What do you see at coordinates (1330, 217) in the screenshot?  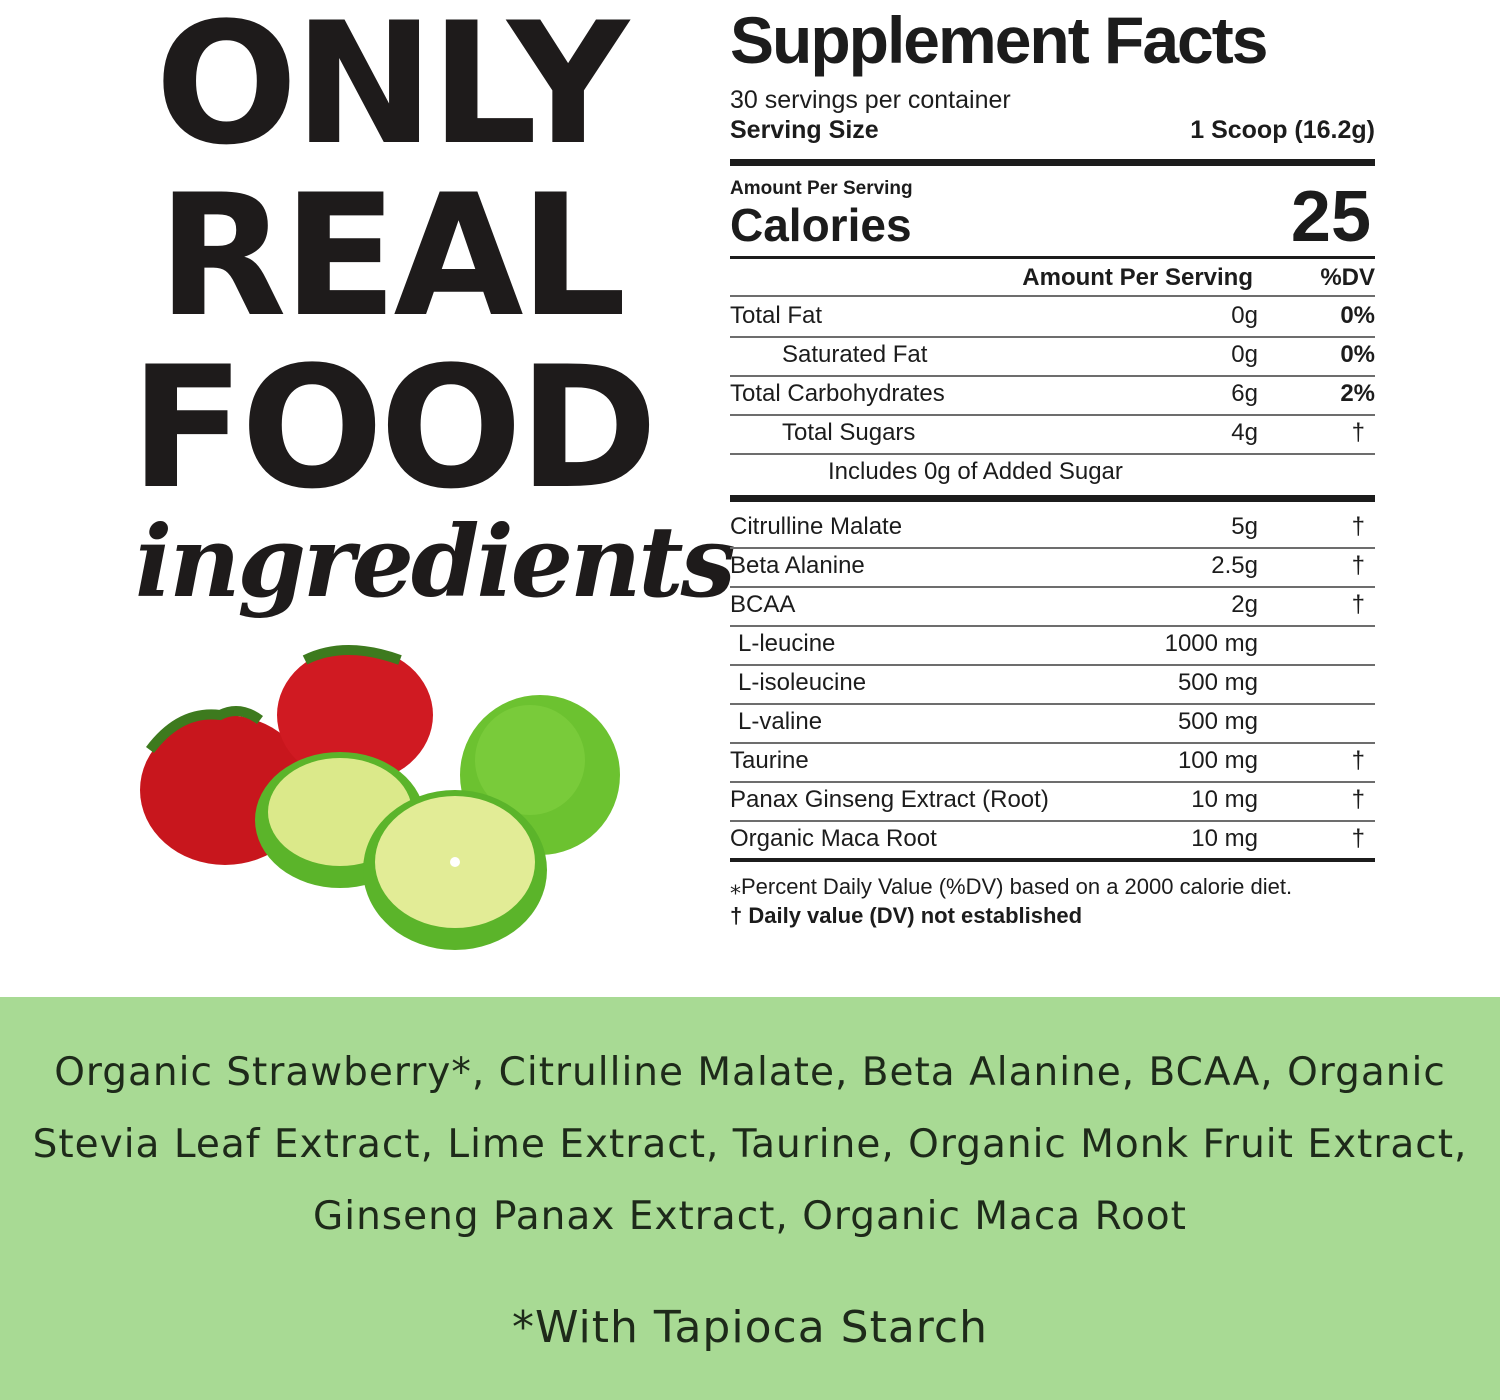 I see `calories-value: 25` at bounding box center [1330, 217].